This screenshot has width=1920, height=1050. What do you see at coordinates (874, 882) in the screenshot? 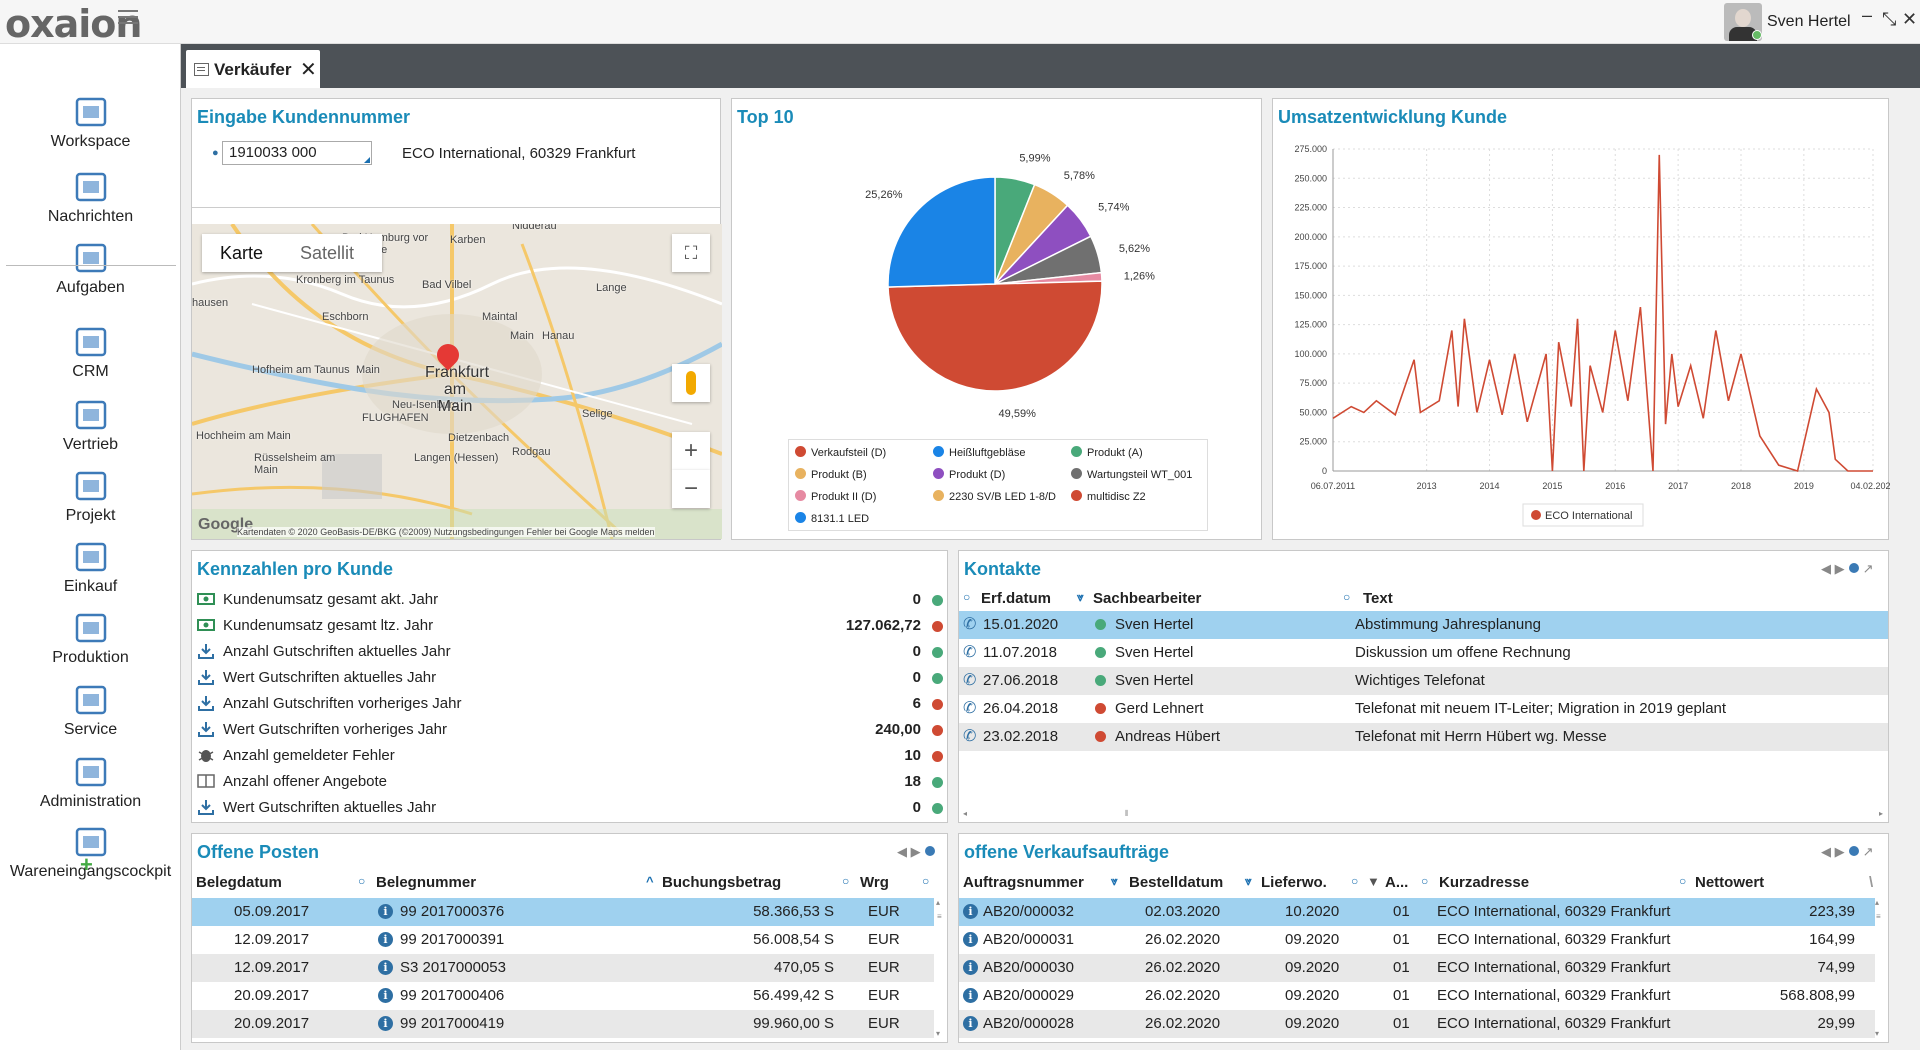
I see `header-wrg: Wrg` at bounding box center [874, 882].